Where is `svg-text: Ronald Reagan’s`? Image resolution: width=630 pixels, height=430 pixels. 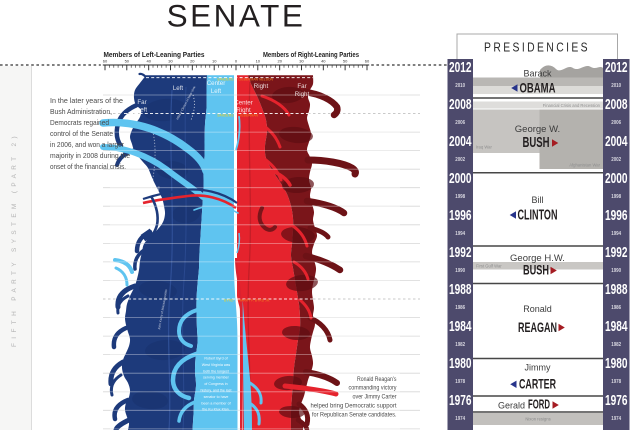
svg-text: Ronald Reagan’s is located at coordinates (377, 380).